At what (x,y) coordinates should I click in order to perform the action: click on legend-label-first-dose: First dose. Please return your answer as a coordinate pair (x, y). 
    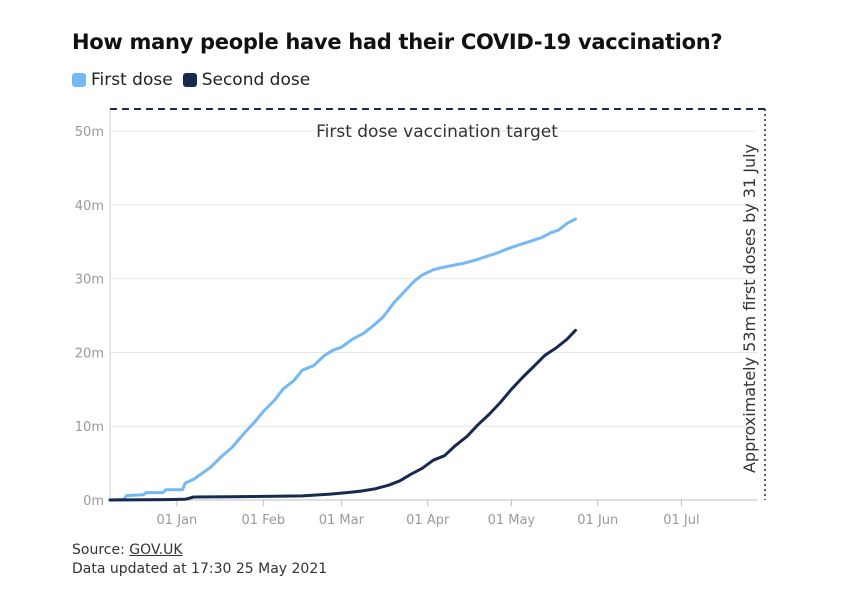
    Looking at the image, I should click on (132, 80).